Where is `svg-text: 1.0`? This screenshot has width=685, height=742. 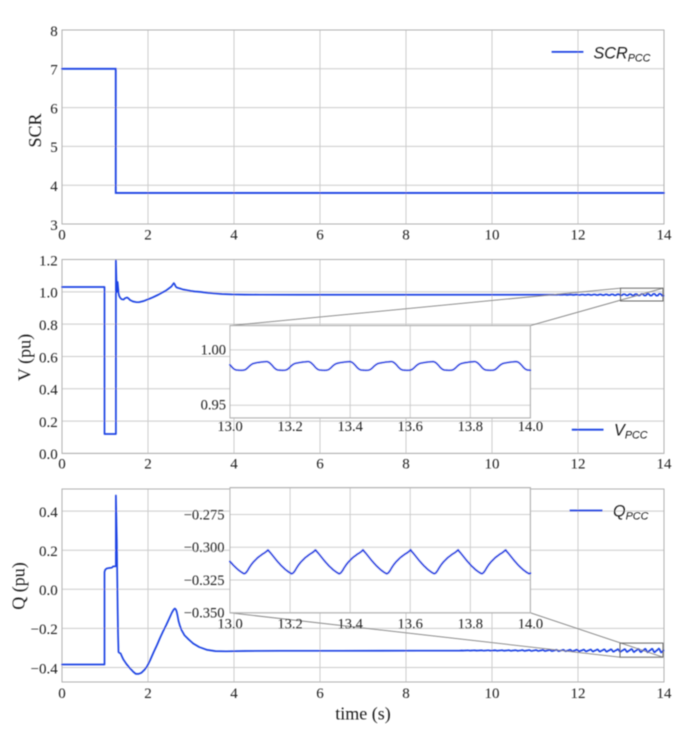 svg-text: 1.0 is located at coordinates (48, 294).